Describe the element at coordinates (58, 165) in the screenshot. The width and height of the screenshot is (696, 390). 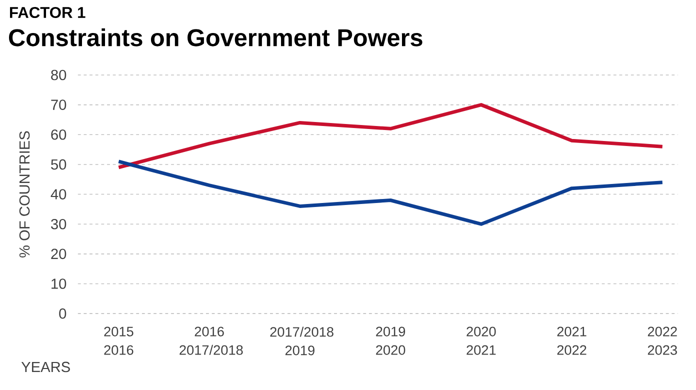
I see `y-tick-label: 50` at that location.